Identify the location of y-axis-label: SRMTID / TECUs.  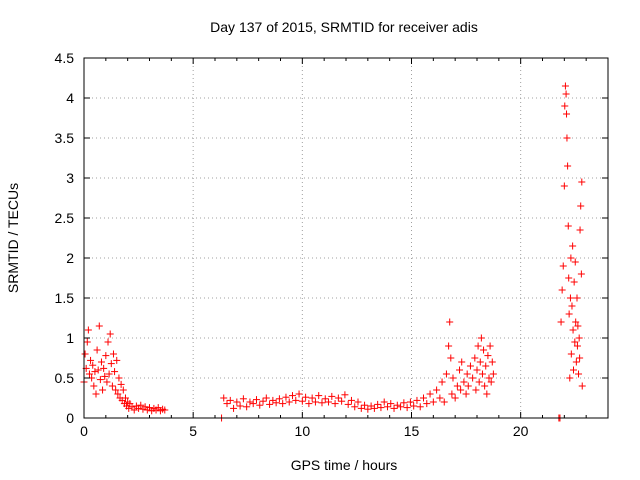
(13, 238).